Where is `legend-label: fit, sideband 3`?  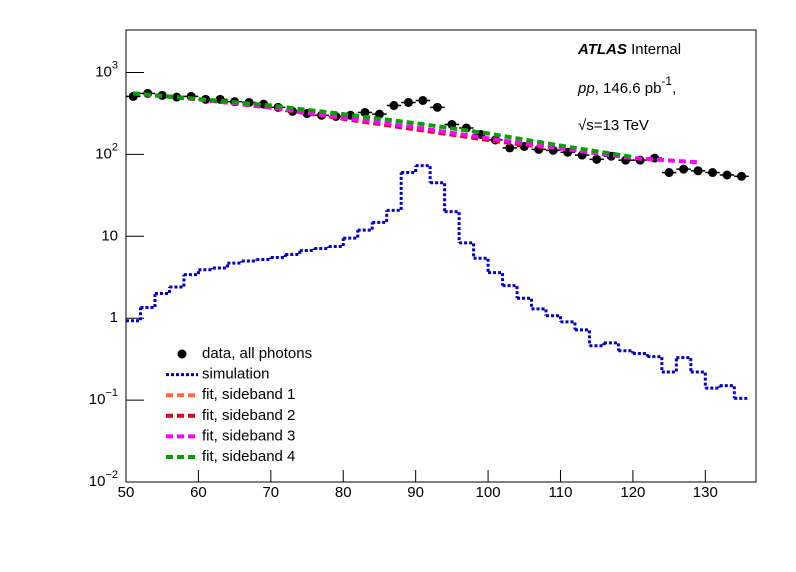
legend-label: fit, sideband 3 is located at coordinates (248, 435).